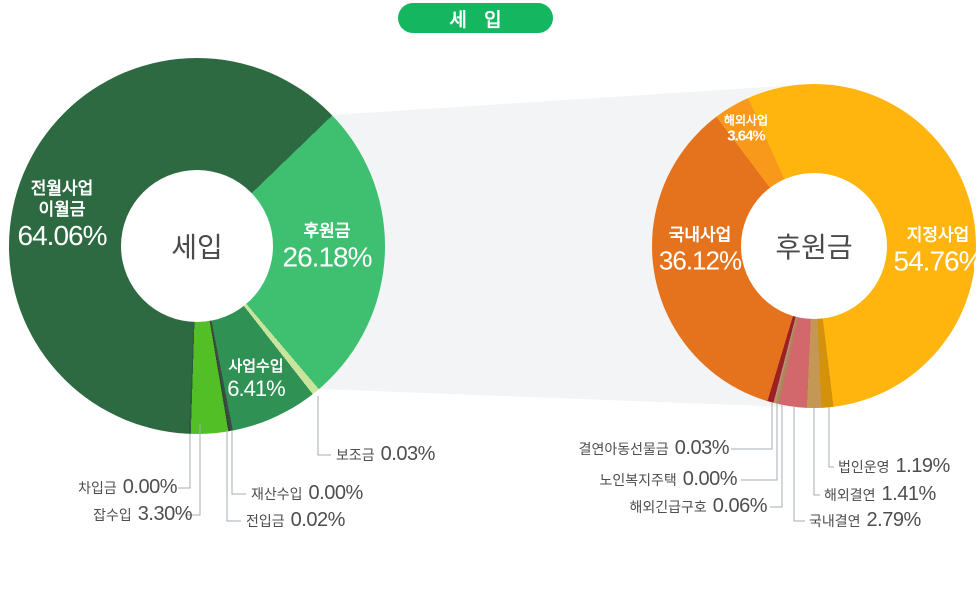 This screenshot has width=980, height=600. What do you see at coordinates (127, 487) in the screenshot?
I see `callout-borrowings: 차입금 0.00%` at bounding box center [127, 487].